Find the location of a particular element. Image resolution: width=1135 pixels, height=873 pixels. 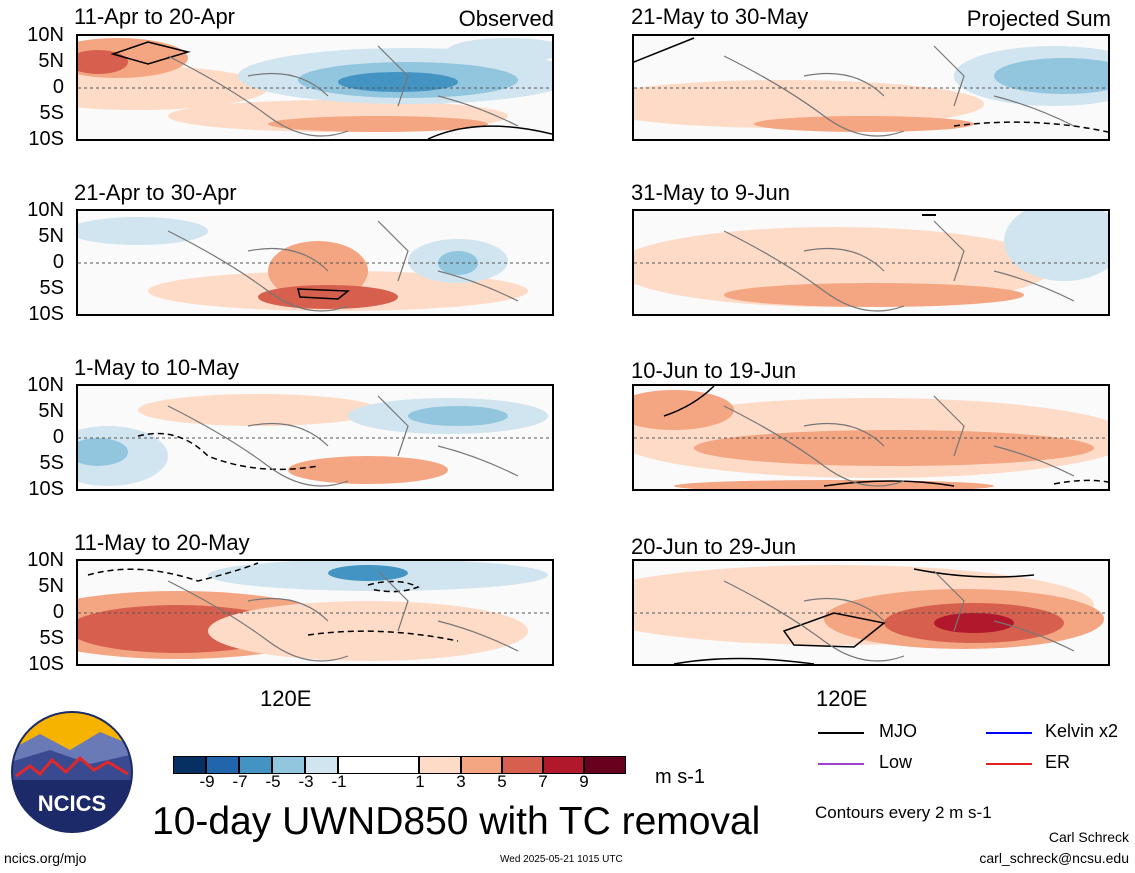

observed-label: Observed is located at coordinates (506, 18).